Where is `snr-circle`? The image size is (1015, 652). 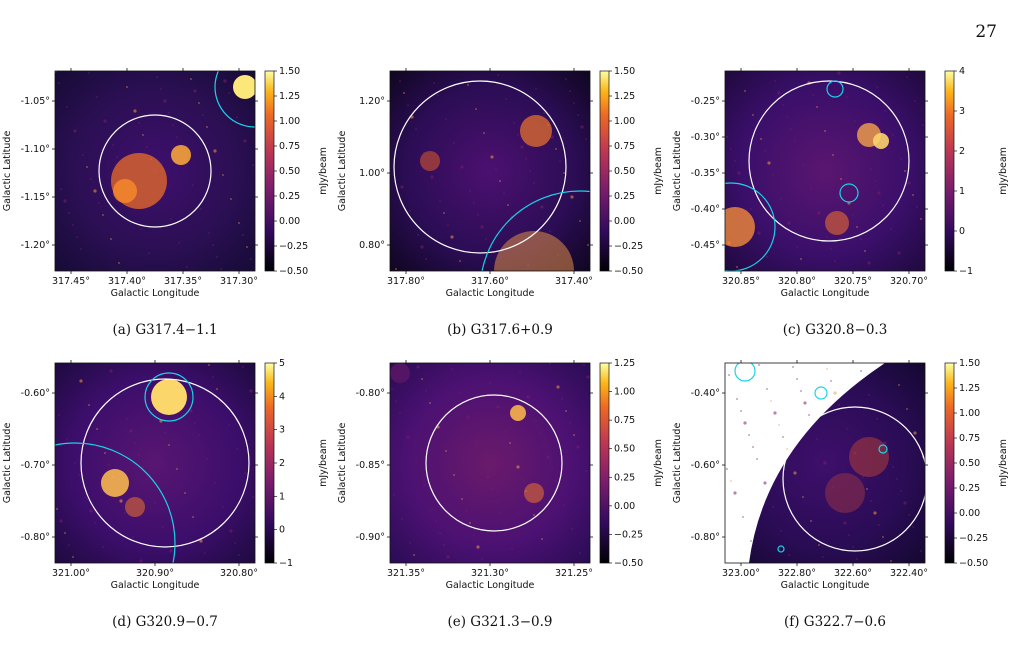
snr-circle is located at coordinates (480, 167).